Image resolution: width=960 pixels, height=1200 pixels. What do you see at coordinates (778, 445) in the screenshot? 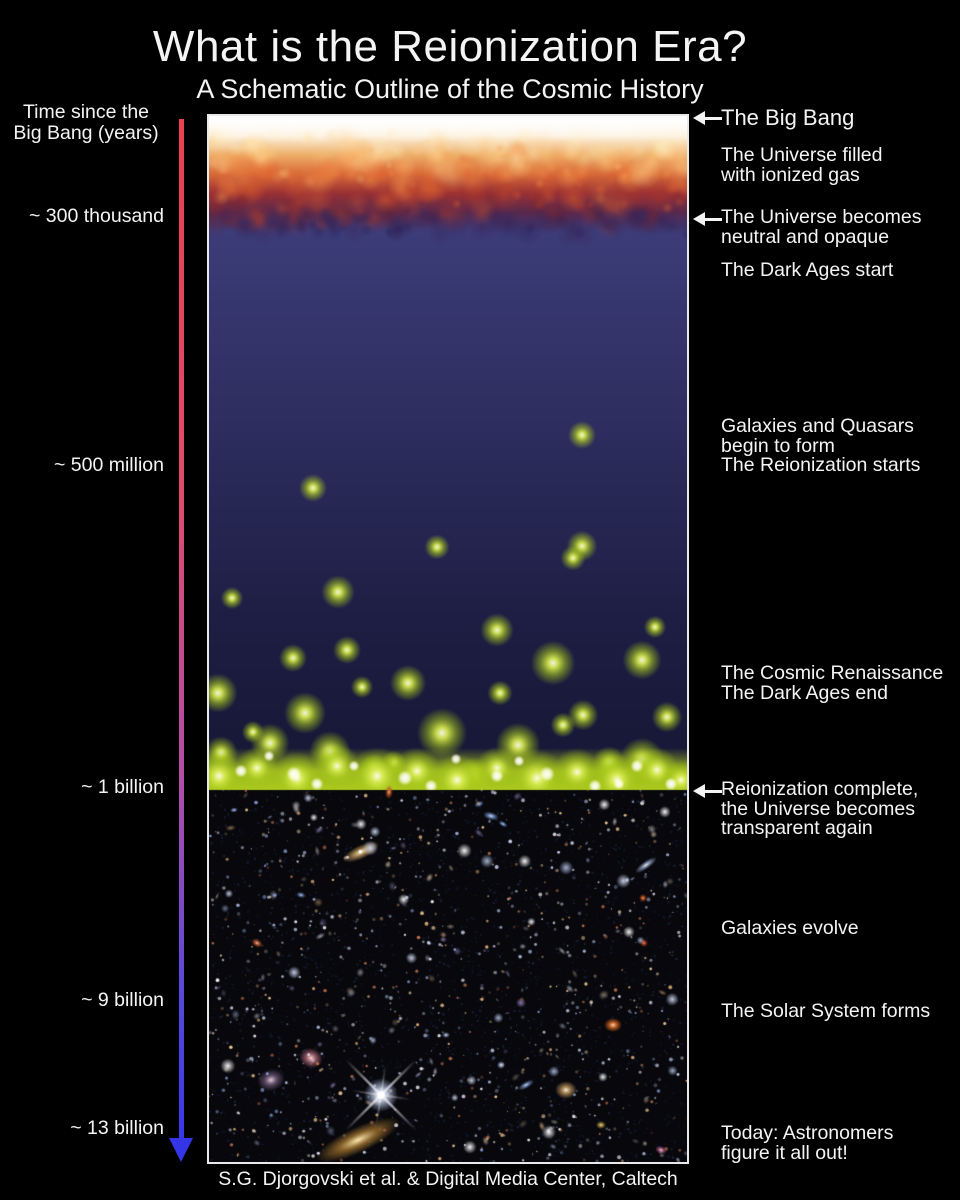
I see `annotation-line: begin to form` at bounding box center [778, 445].